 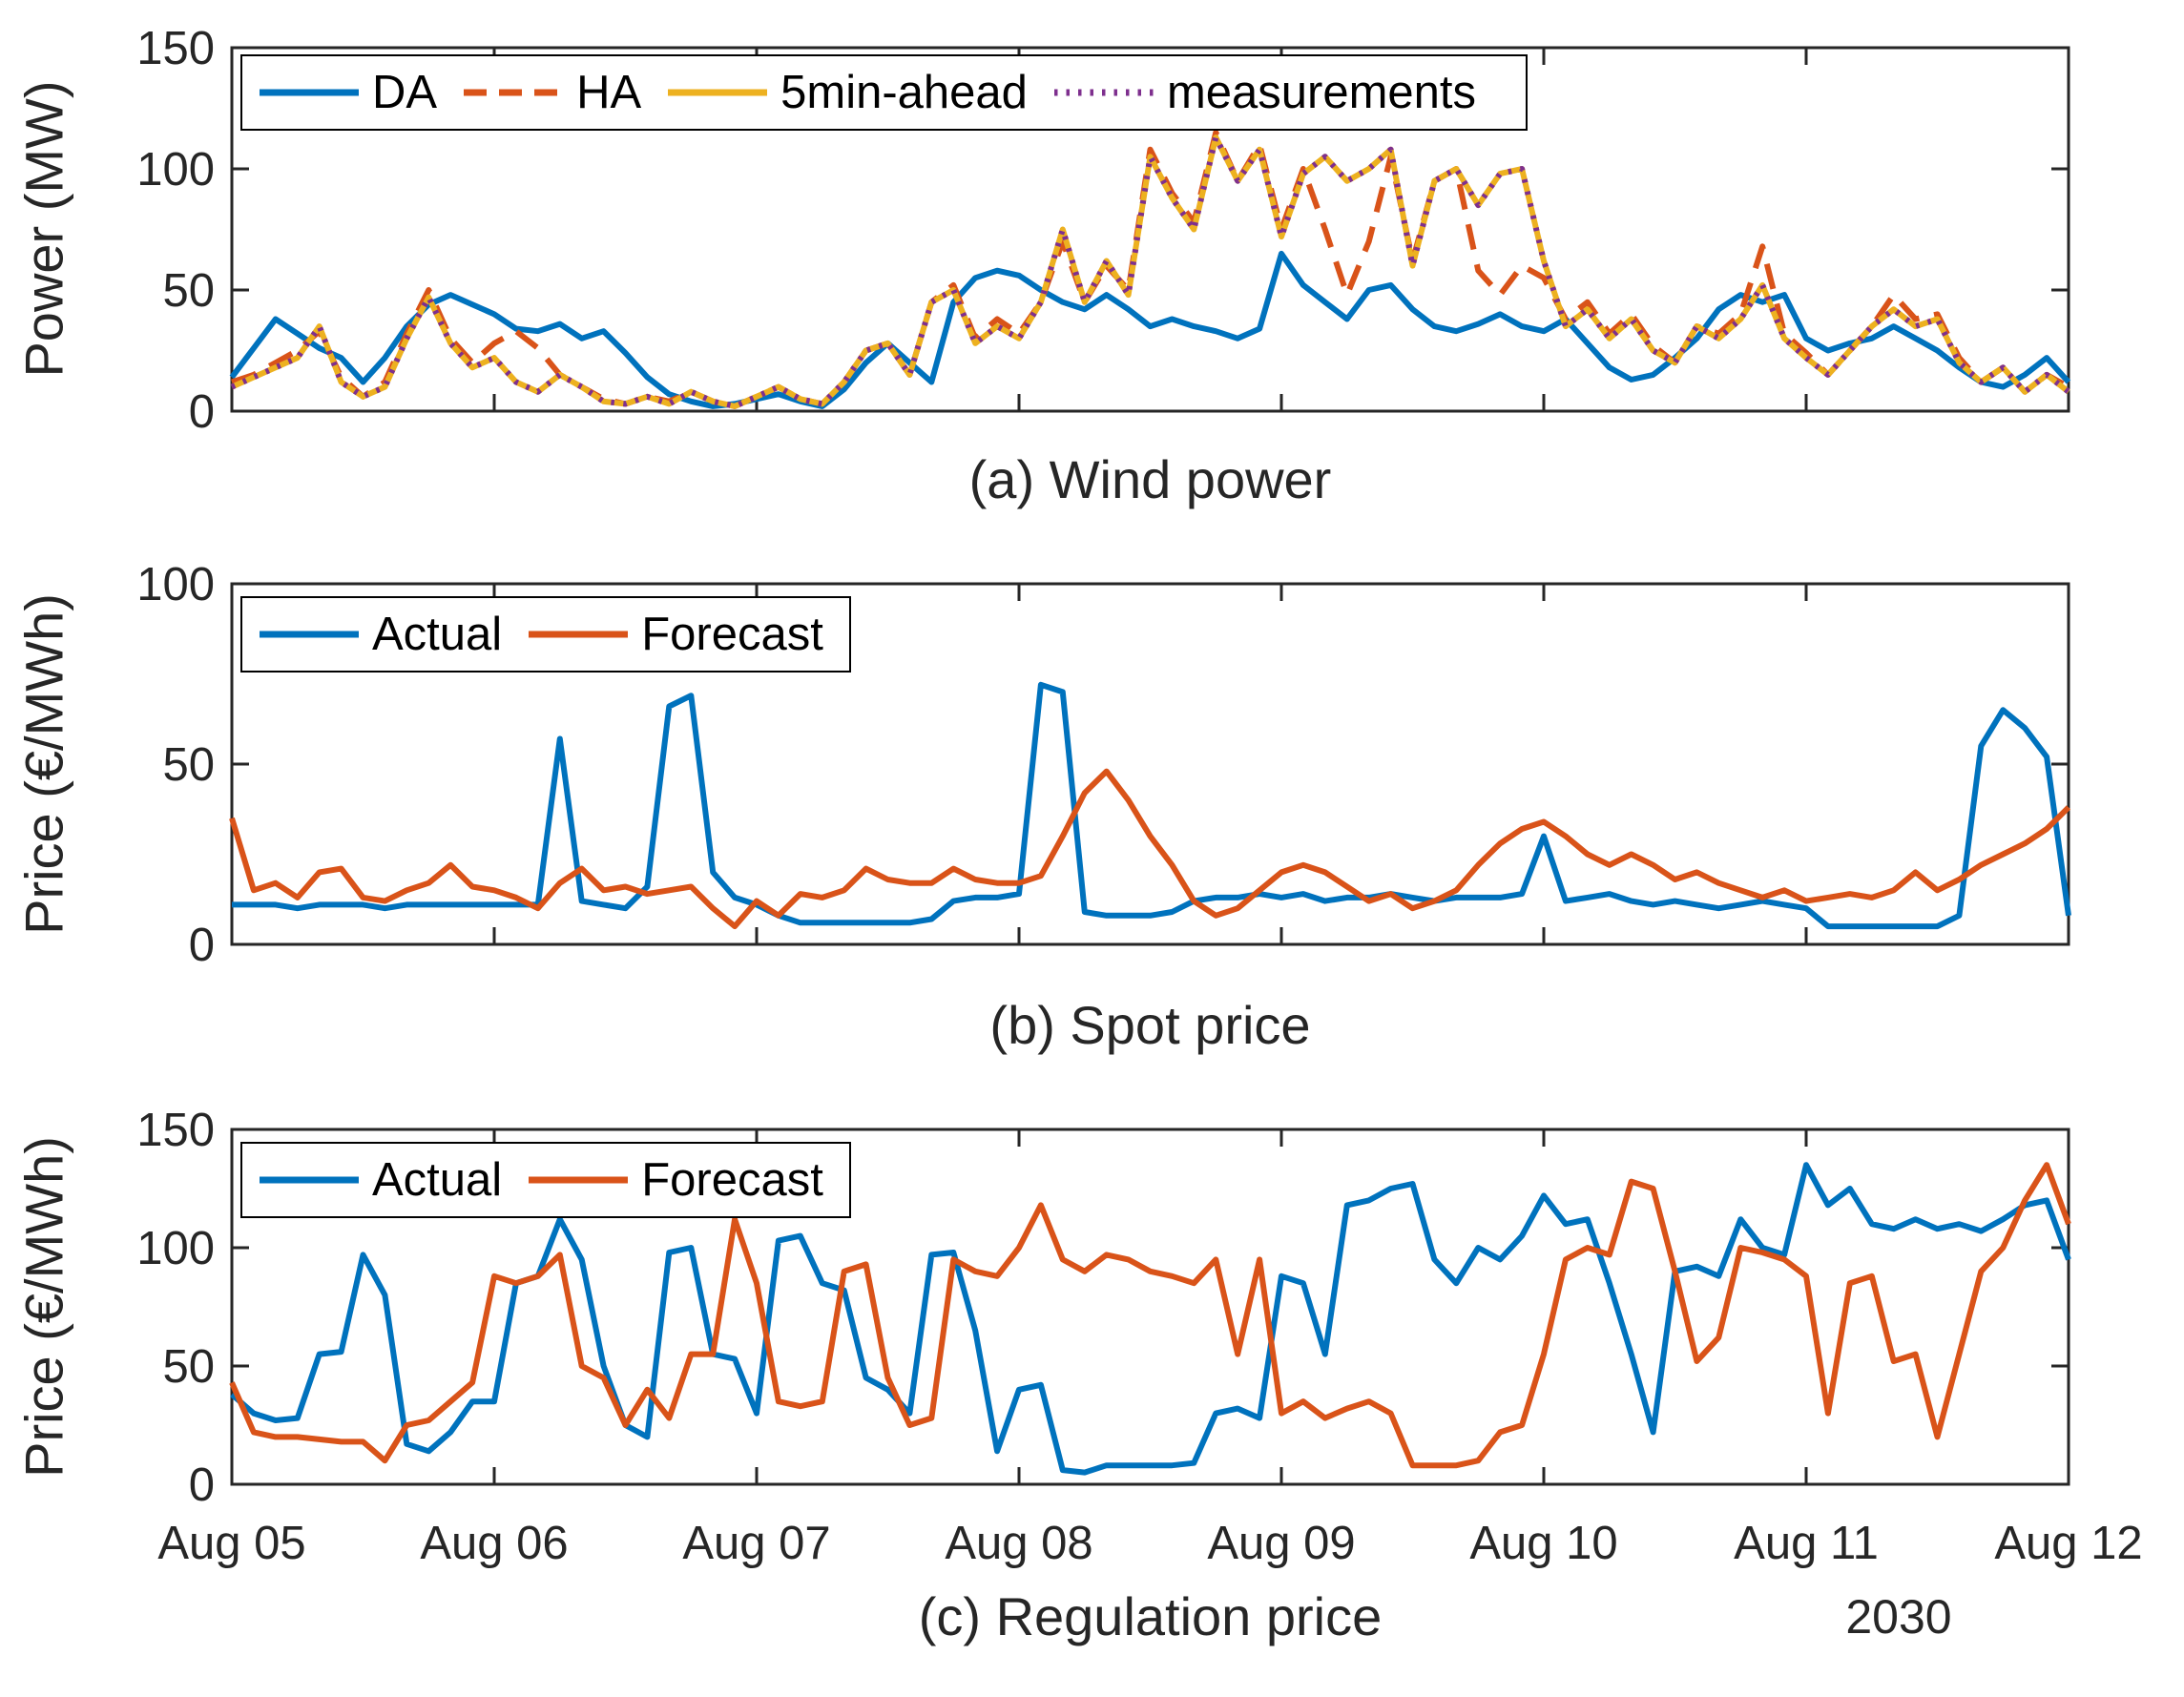 I want to click on x-tick-label: Aug 07, so click(x=756, y=1543).